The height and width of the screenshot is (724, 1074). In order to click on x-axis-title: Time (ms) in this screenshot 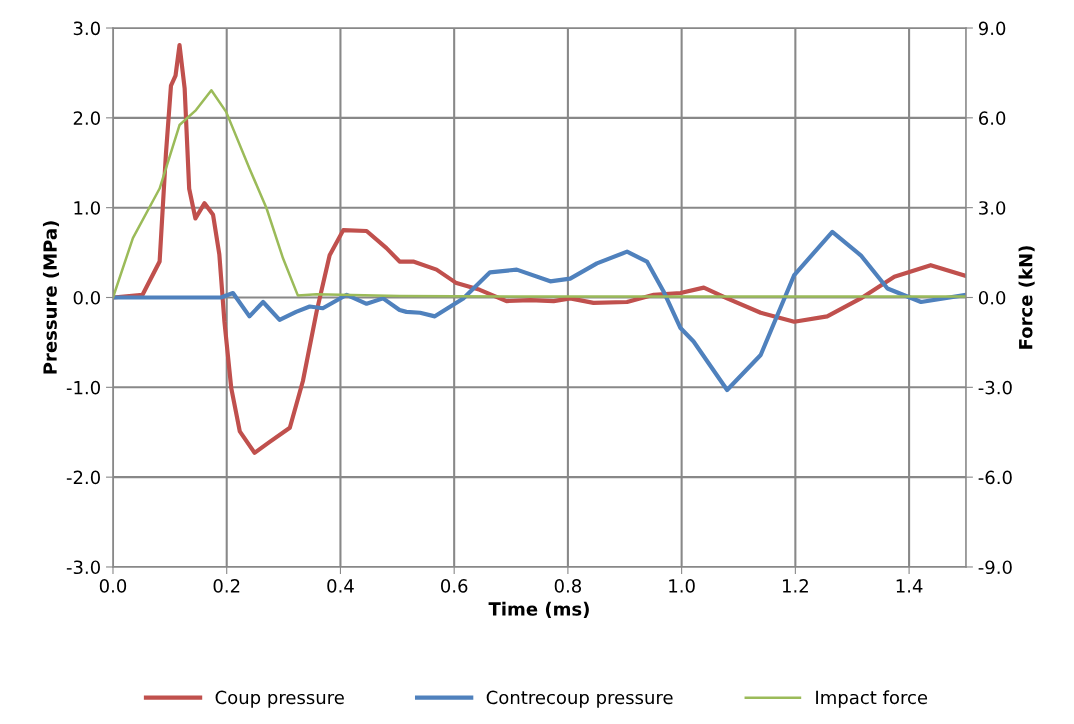, I will do `click(538, 609)`.